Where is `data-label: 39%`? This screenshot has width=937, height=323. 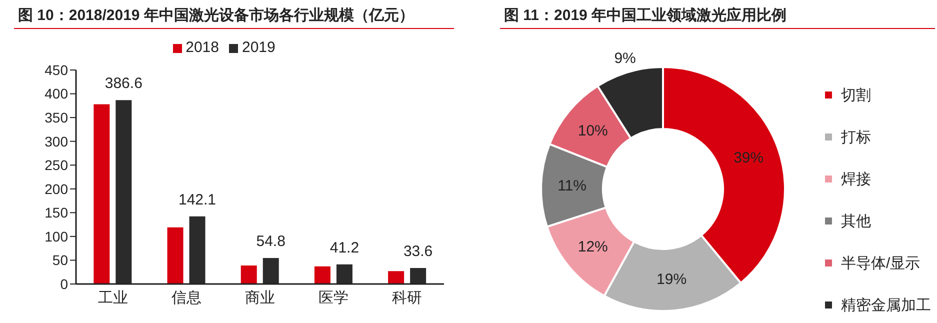
data-label: 39% is located at coordinates (749, 158).